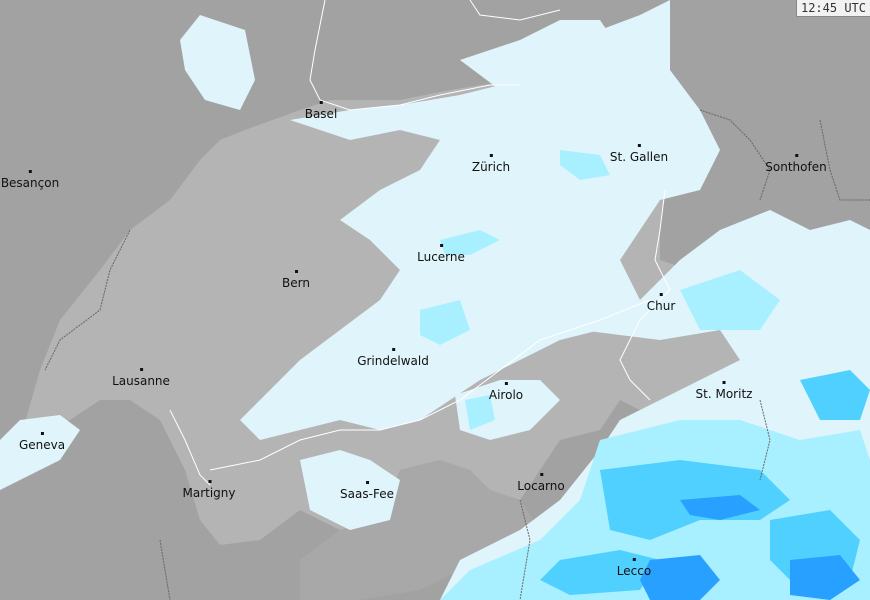 This screenshot has width=870, height=600. I want to click on city-sonthofen: Sonthofen, so click(796, 164).